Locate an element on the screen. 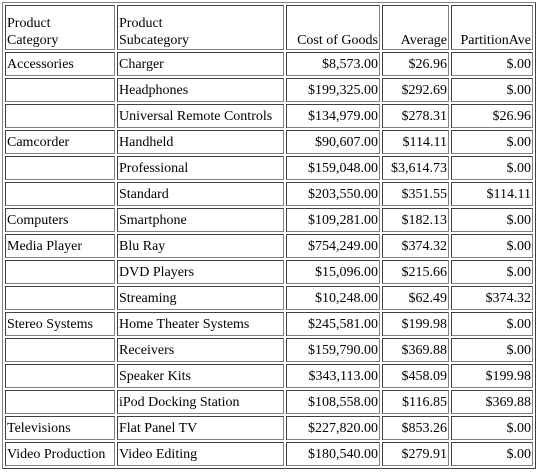  table-row: Accessories Charger $8,573.00 $26.96 $.00 is located at coordinates (269, 64).